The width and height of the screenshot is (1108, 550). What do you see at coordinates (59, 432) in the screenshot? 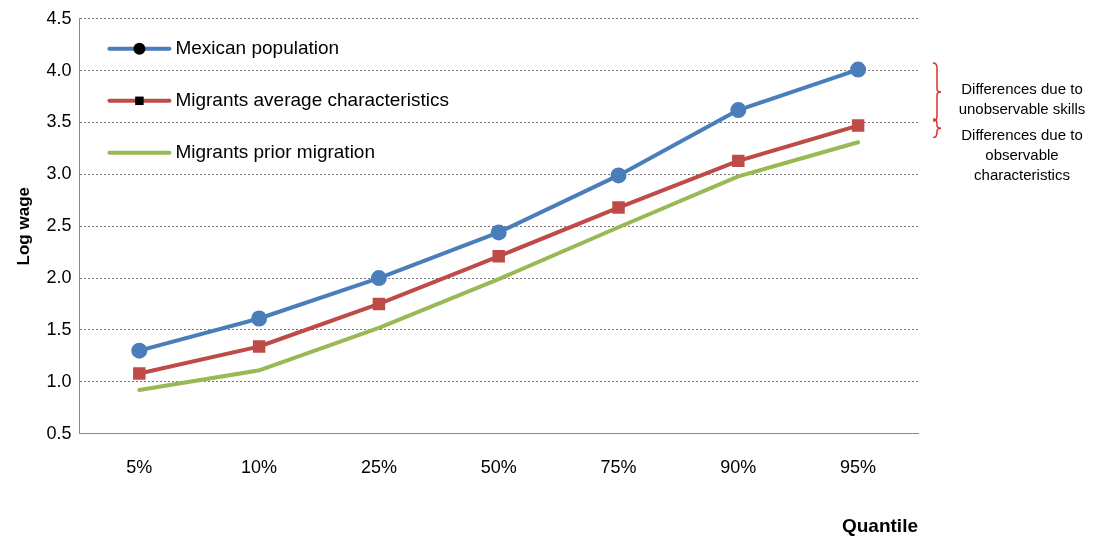
I see `y-tick-label: 0.5` at bounding box center [59, 432].